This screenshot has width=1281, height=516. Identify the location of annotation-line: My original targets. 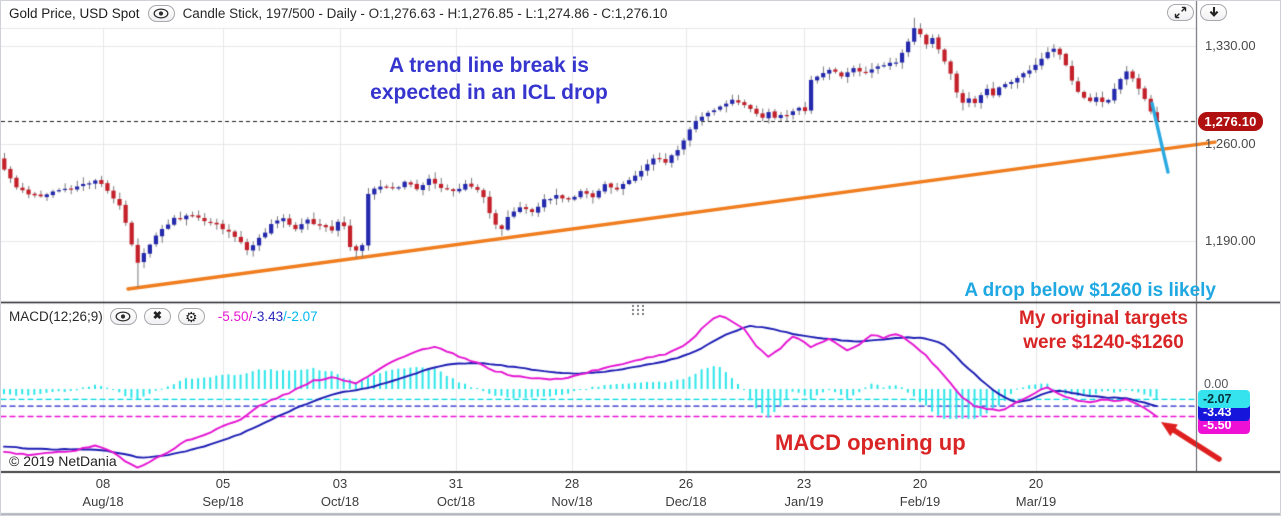
(1103, 318).